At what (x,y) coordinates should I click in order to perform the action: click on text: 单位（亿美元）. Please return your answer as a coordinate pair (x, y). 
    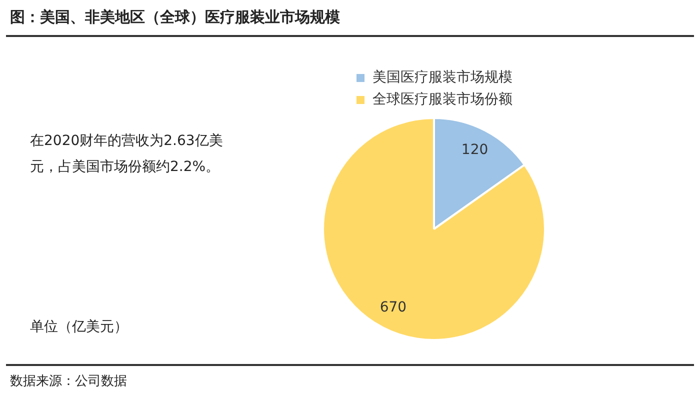
    Looking at the image, I should click on (79, 327).